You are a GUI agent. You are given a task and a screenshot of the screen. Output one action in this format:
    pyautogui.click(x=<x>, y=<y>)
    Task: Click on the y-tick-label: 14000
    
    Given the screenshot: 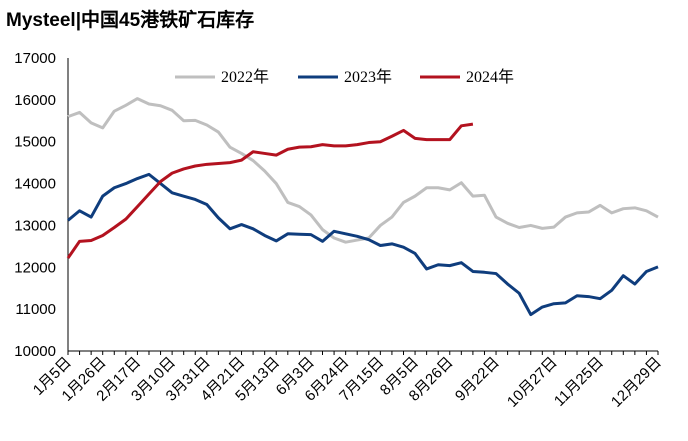 What is the action you would take?
    pyautogui.click(x=35, y=184)
    